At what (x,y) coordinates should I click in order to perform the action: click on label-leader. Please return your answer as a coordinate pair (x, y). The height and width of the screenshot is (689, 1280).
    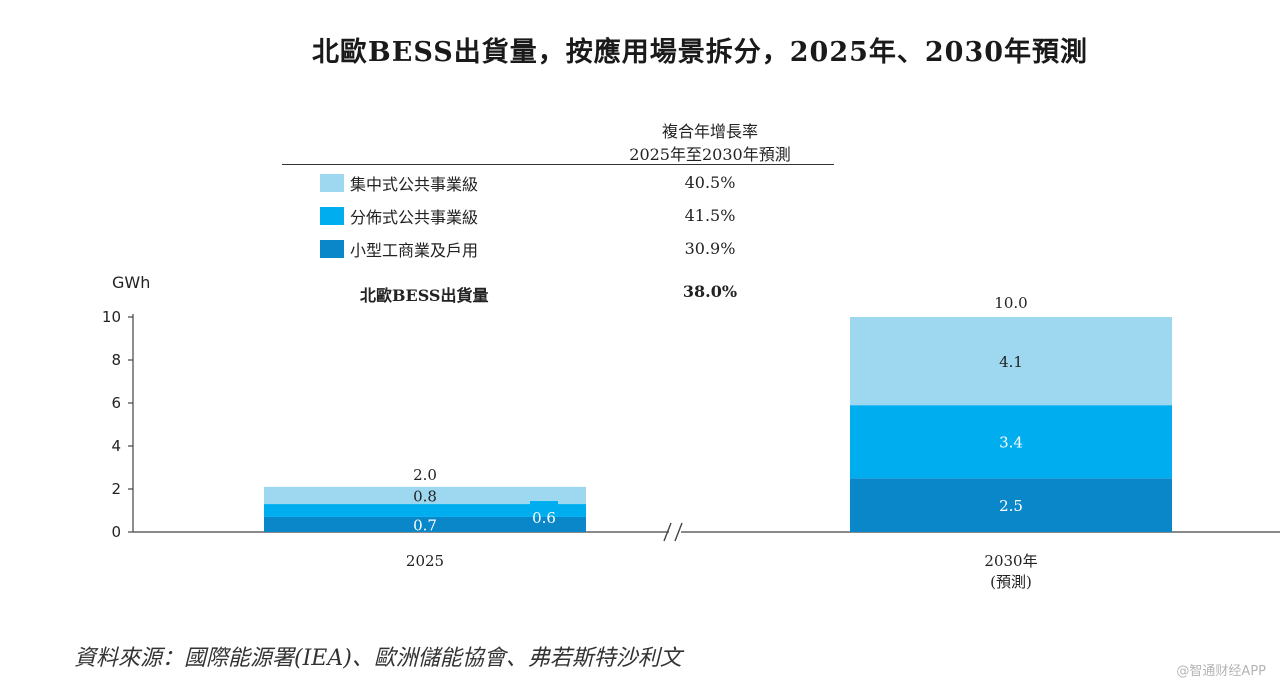
    Looking at the image, I should click on (544, 503).